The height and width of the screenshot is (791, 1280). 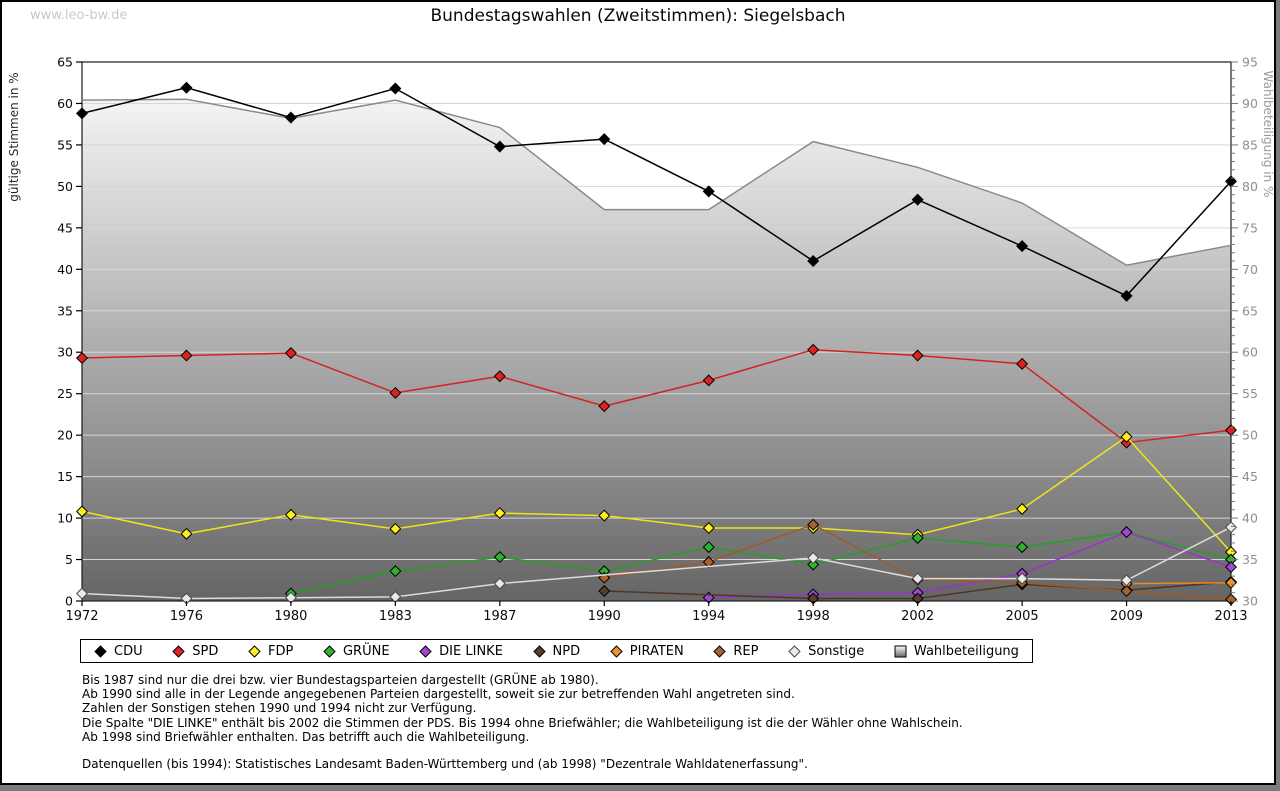 What do you see at coordinates (1250, 103) in the screenshot?
I see `svg-text: 90` at bounding box center [1250, 103].